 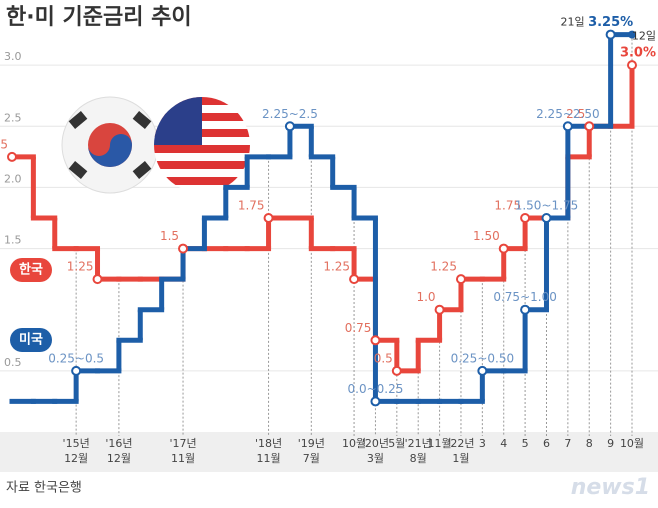 I want to click on x-axis-band, so click(x=329, y=452).